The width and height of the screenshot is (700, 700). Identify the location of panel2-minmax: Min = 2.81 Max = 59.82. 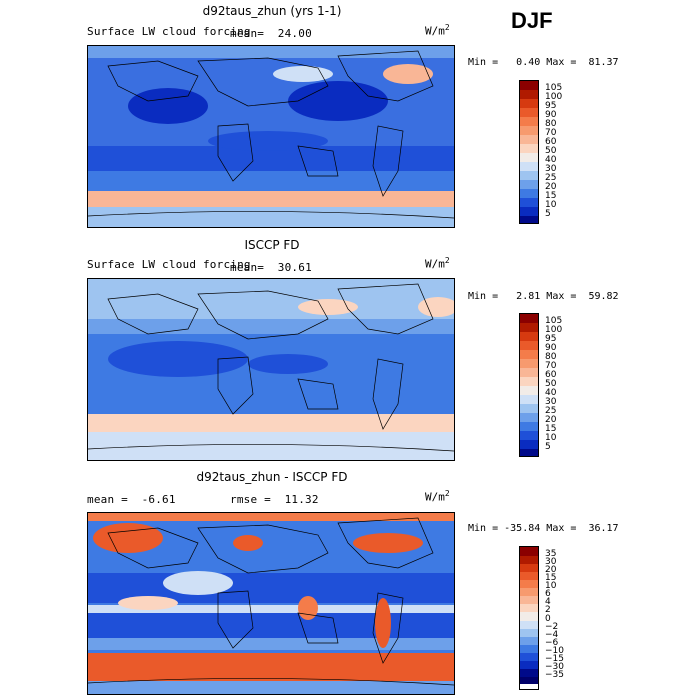
(543, 296).